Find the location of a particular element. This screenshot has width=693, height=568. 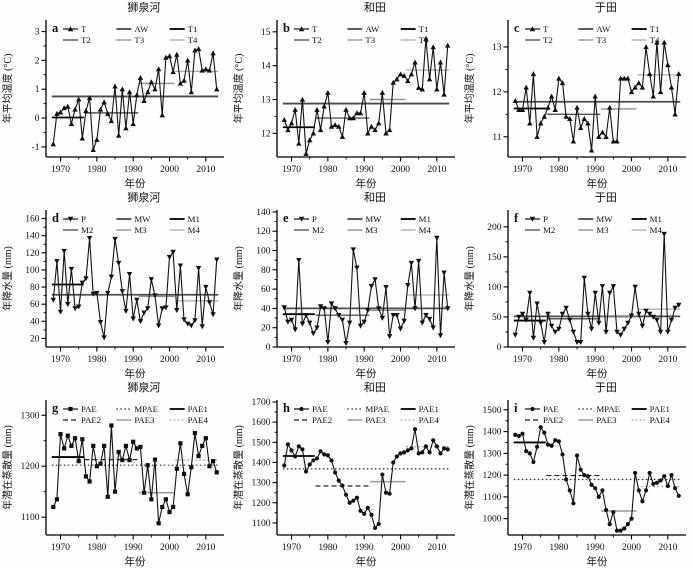

panel-title: 于田 is located at coordinates (606, 8).